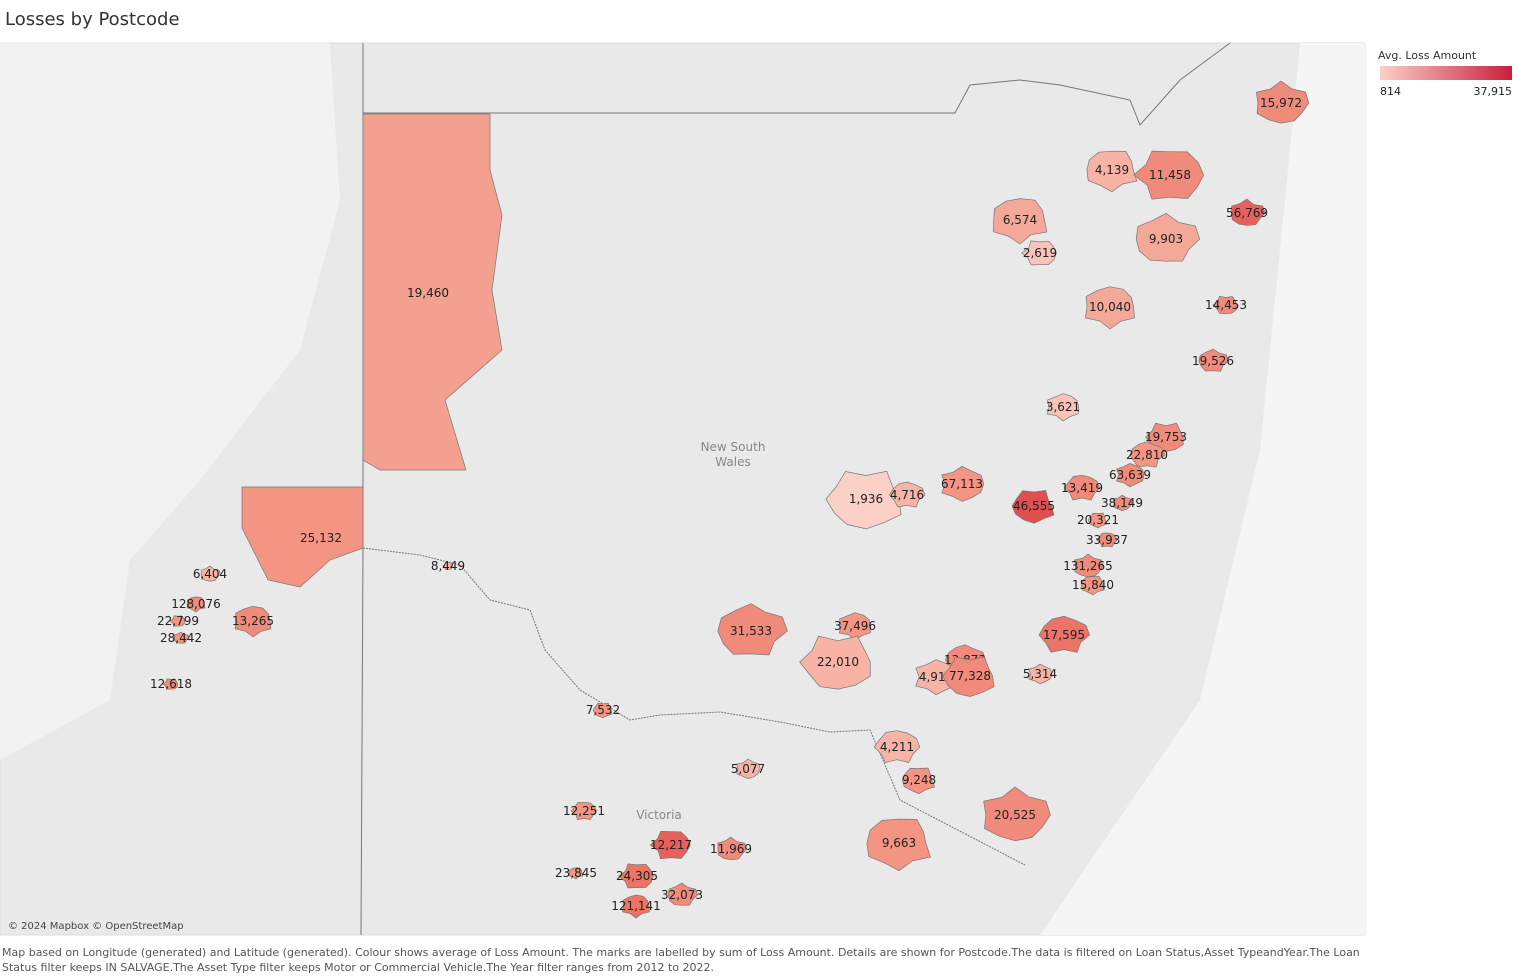 Image resolution: width=1517 pixels, height=978 pixels. Describe the element at coordinates (1281, 103) in the screenshot. I see `region-label: 15,972` at that location.